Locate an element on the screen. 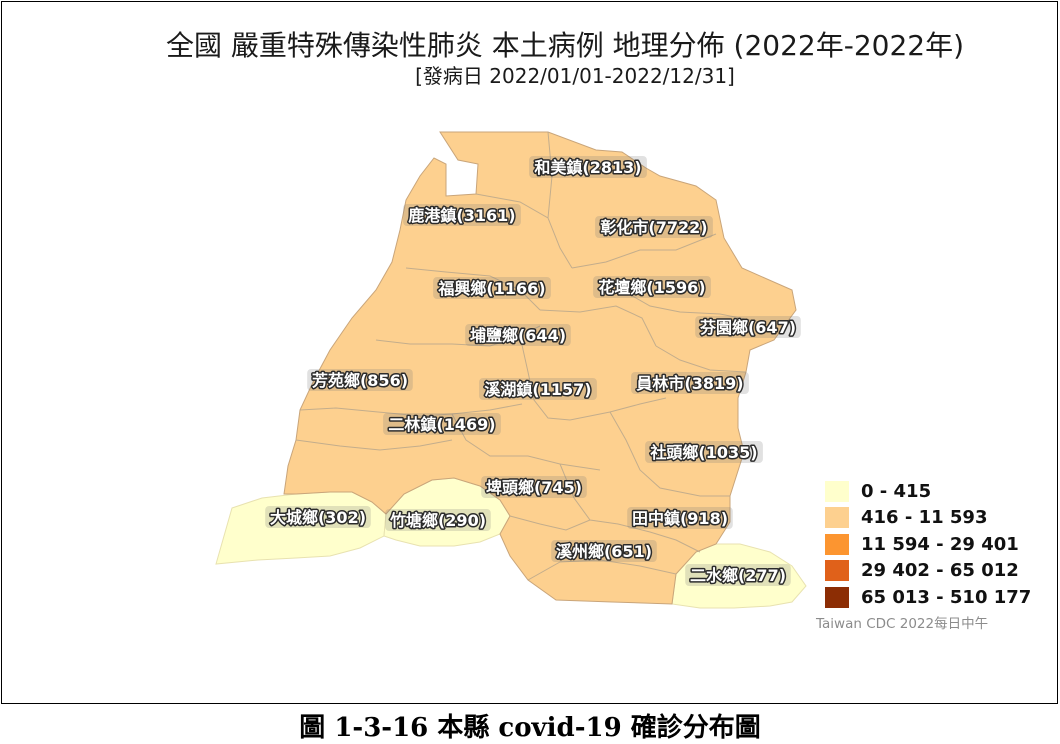 This screenshot has width=1060, height=744. legend-item: 416 - 11 593 is located at coordinates (928, 518).